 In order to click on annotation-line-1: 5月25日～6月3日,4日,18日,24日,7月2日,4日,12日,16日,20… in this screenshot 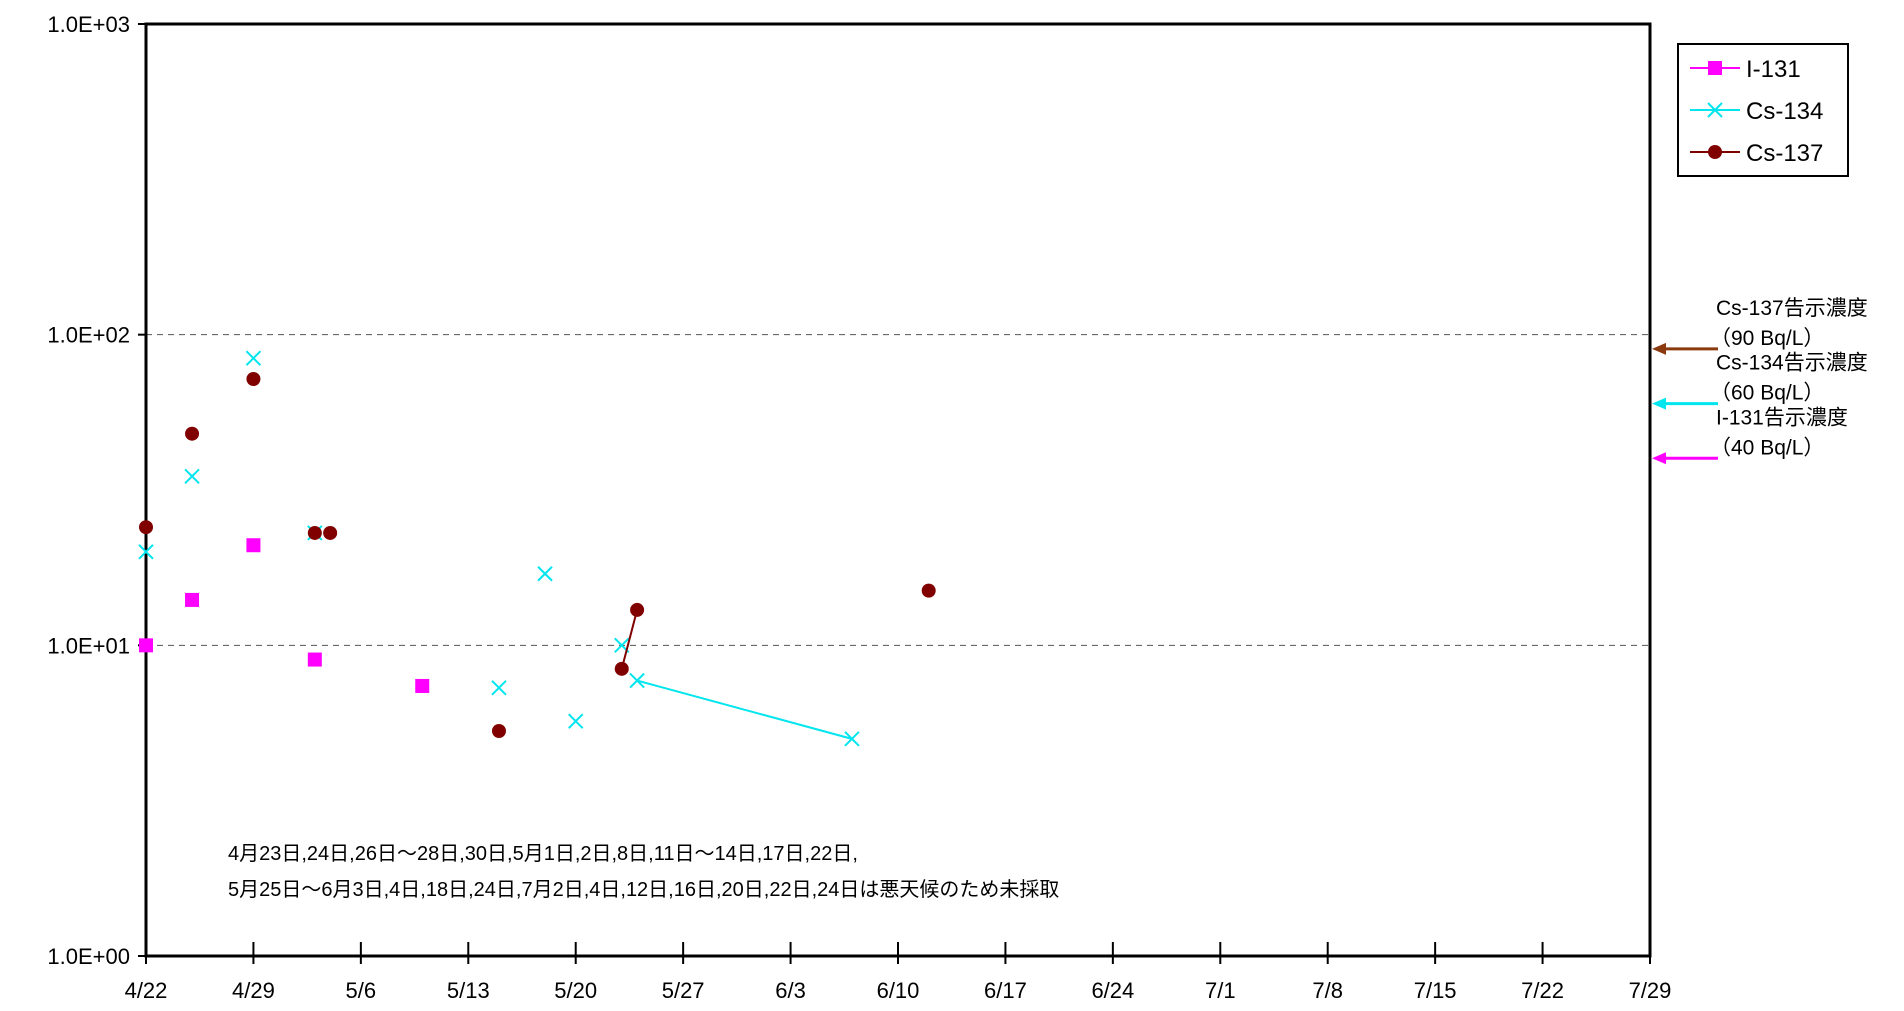, I will do `click(643, 889)`.